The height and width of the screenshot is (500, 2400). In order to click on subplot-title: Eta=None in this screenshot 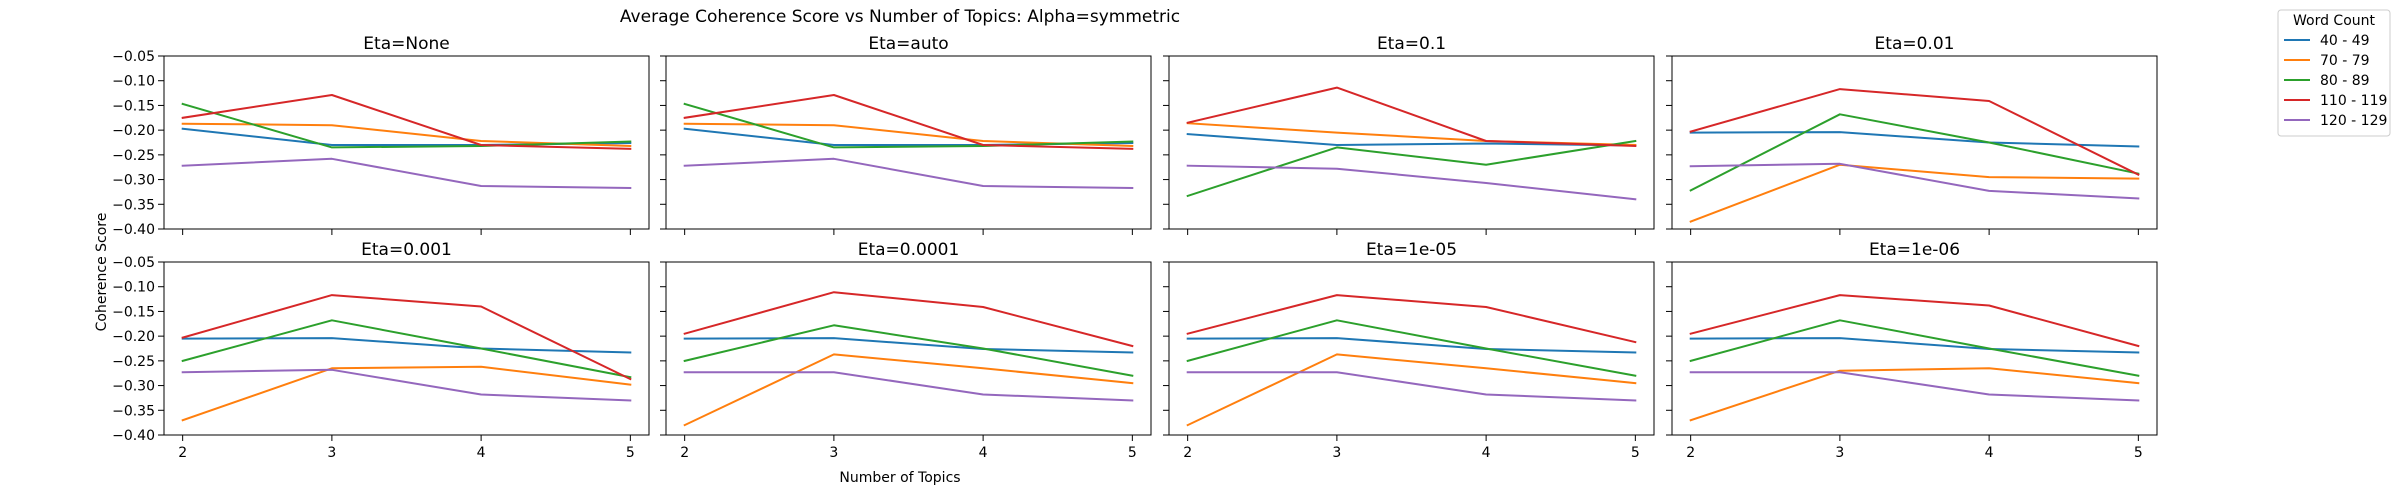, I will do `click(406, 44)`.